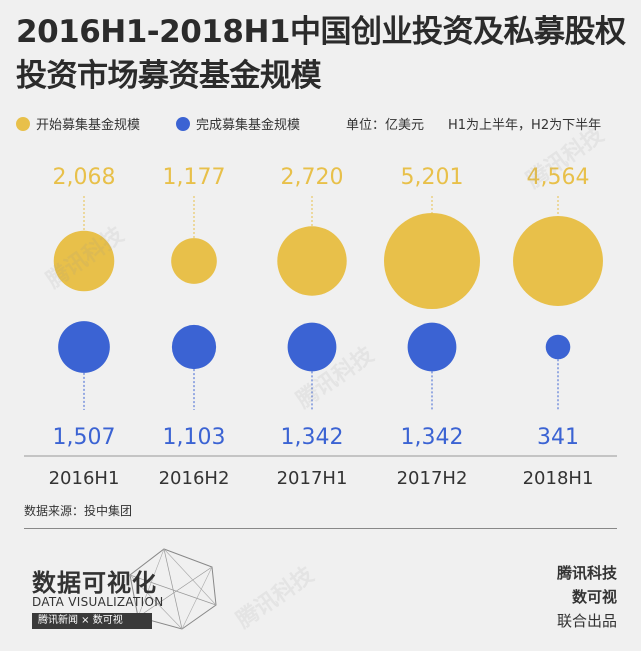  Describe the element at coordinates (92, 621) in the screenshot. I see `badge-partners: 腾讯新闻 × 数可视` at that location.